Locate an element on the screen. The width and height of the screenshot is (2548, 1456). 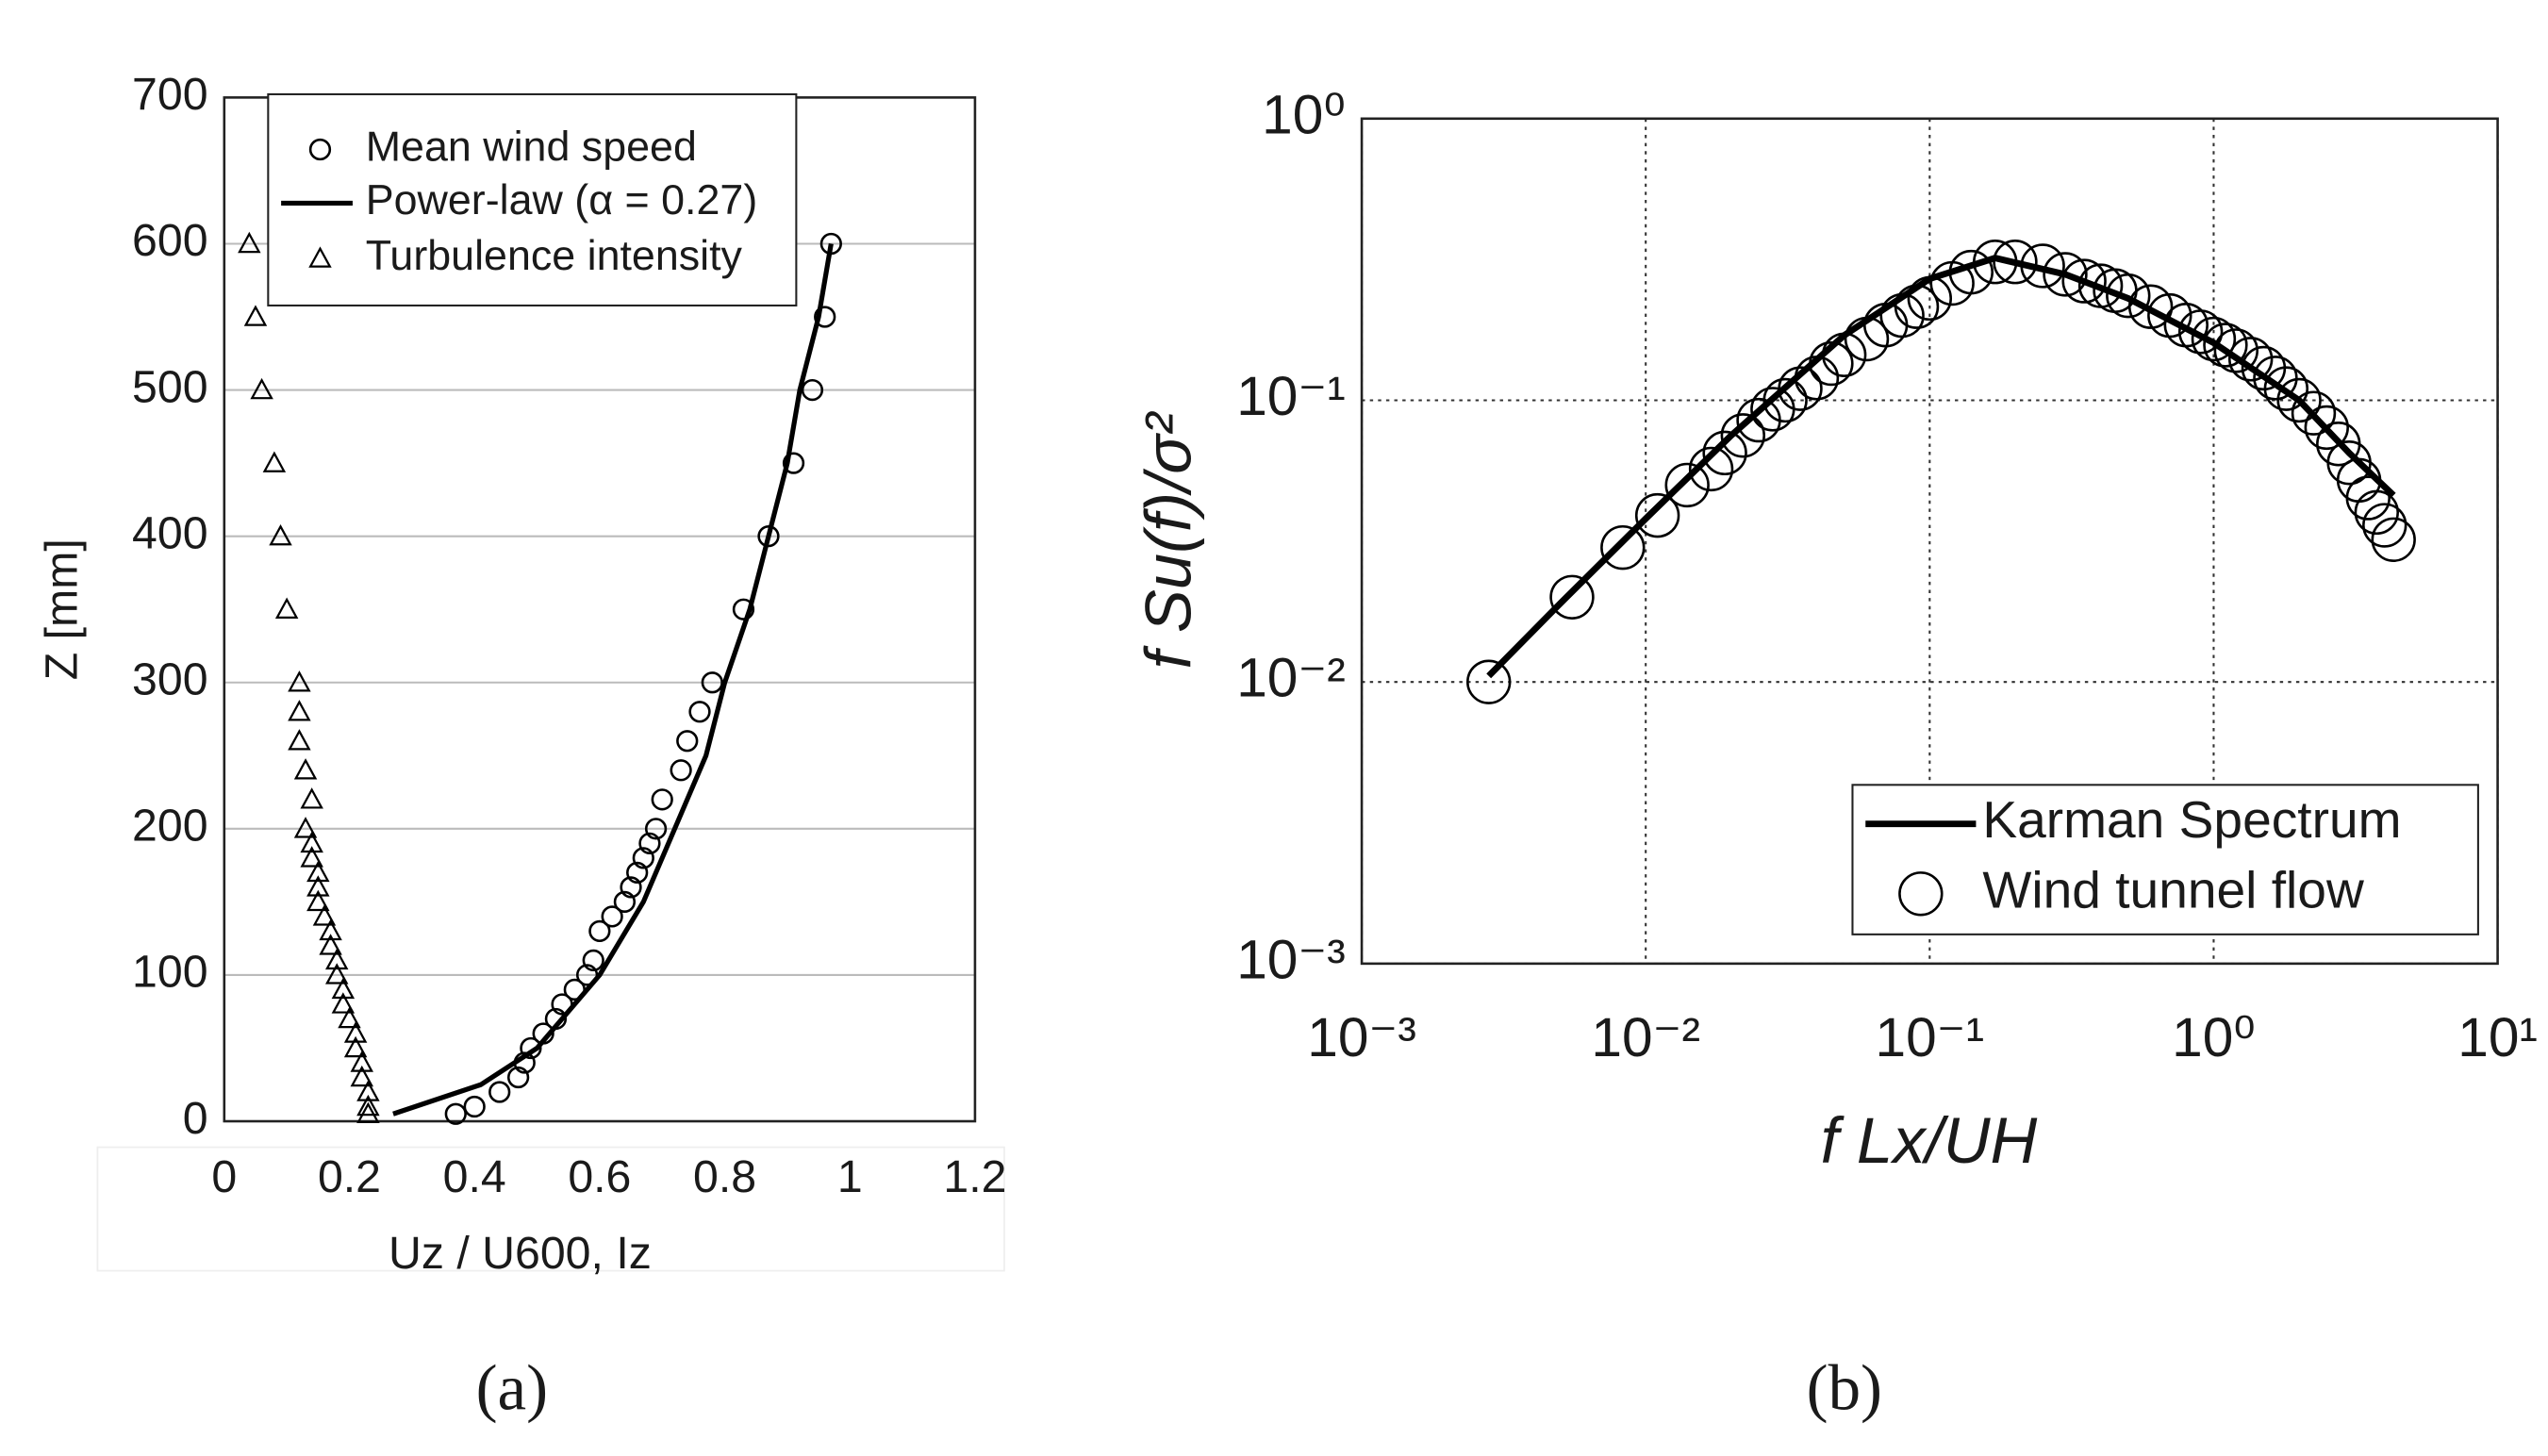
x-tick-label: 10⁻³ is located at coordinates (1362, 1037).